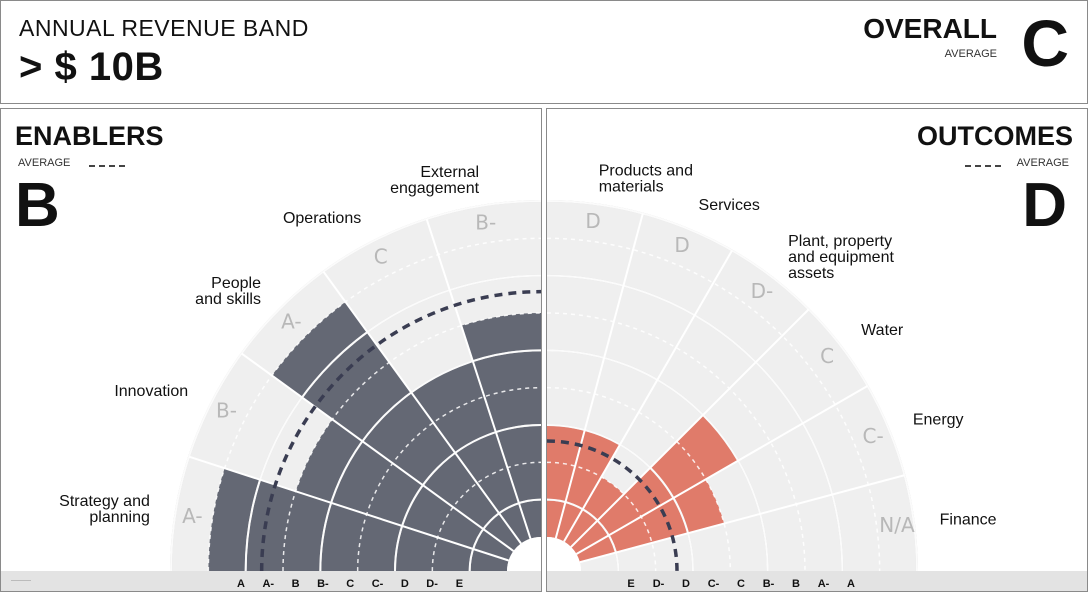  Describe the element at coordinates (44, 163) in the screenshot. I see `enablers-average-label: AVERAGE` at that location.